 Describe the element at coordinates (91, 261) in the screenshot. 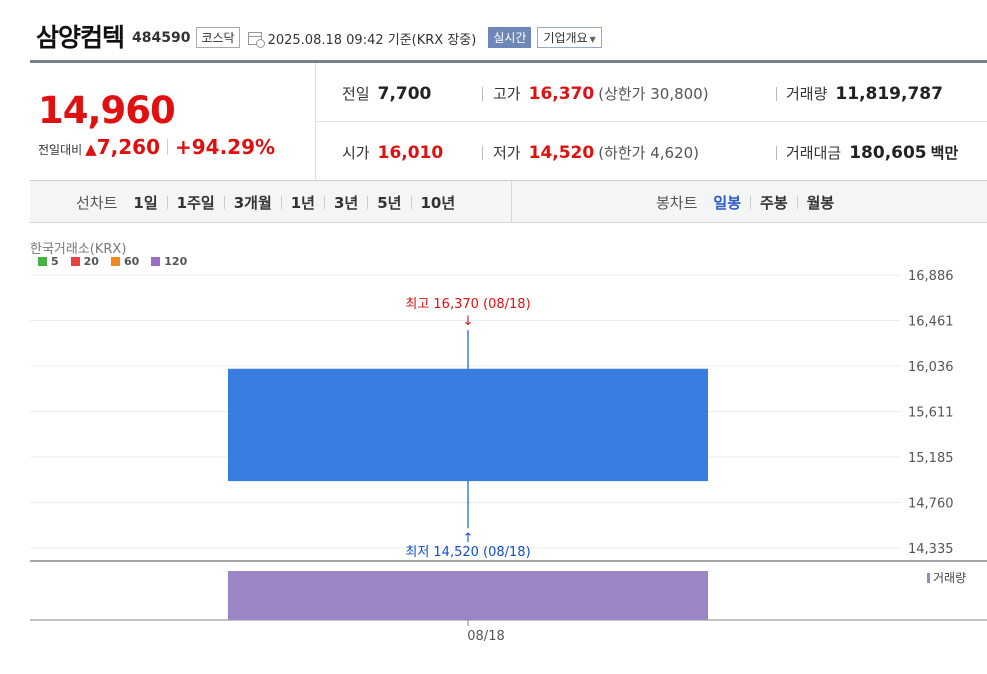

I see `legend-label: 20` at that location.